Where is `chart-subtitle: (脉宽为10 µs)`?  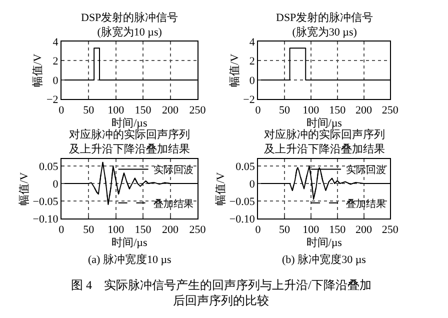
chart-subtitle: (脉宽为10 µs) is located at coordinates (129, 31).